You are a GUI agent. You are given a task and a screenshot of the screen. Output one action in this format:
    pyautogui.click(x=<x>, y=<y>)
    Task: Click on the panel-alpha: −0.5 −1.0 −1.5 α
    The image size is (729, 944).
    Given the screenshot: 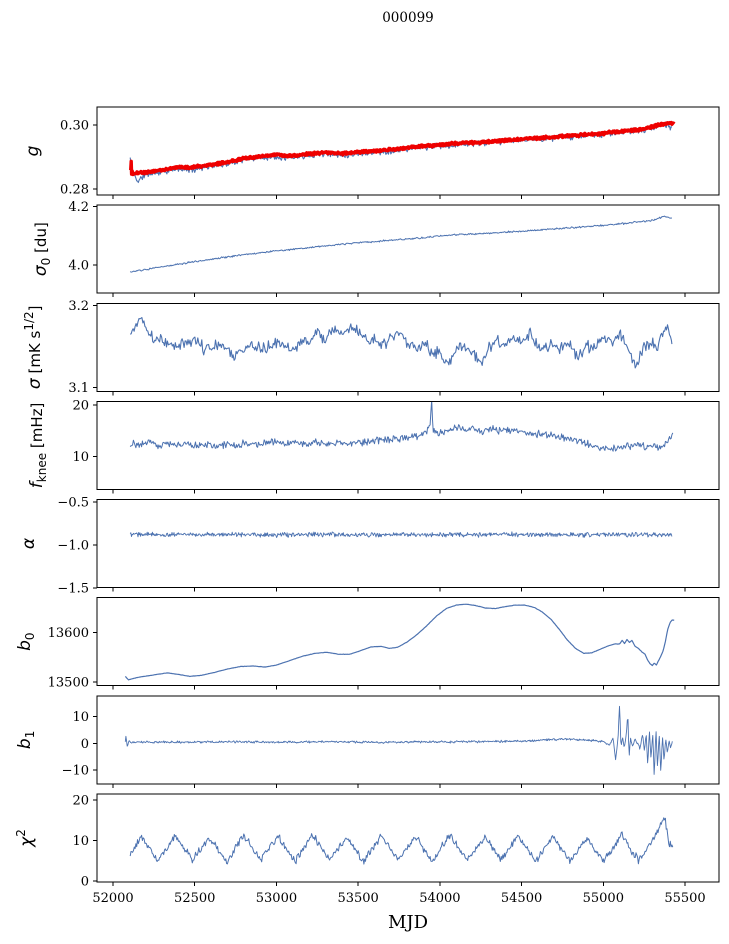 What is the action you would take?
    pyautogui.click(x=369, y=546)
    